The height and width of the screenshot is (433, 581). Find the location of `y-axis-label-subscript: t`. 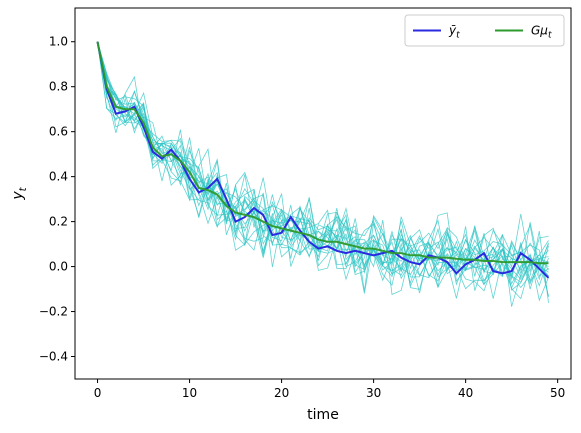

y-axis-label-subscript: t is located at coordinates (23, 188).